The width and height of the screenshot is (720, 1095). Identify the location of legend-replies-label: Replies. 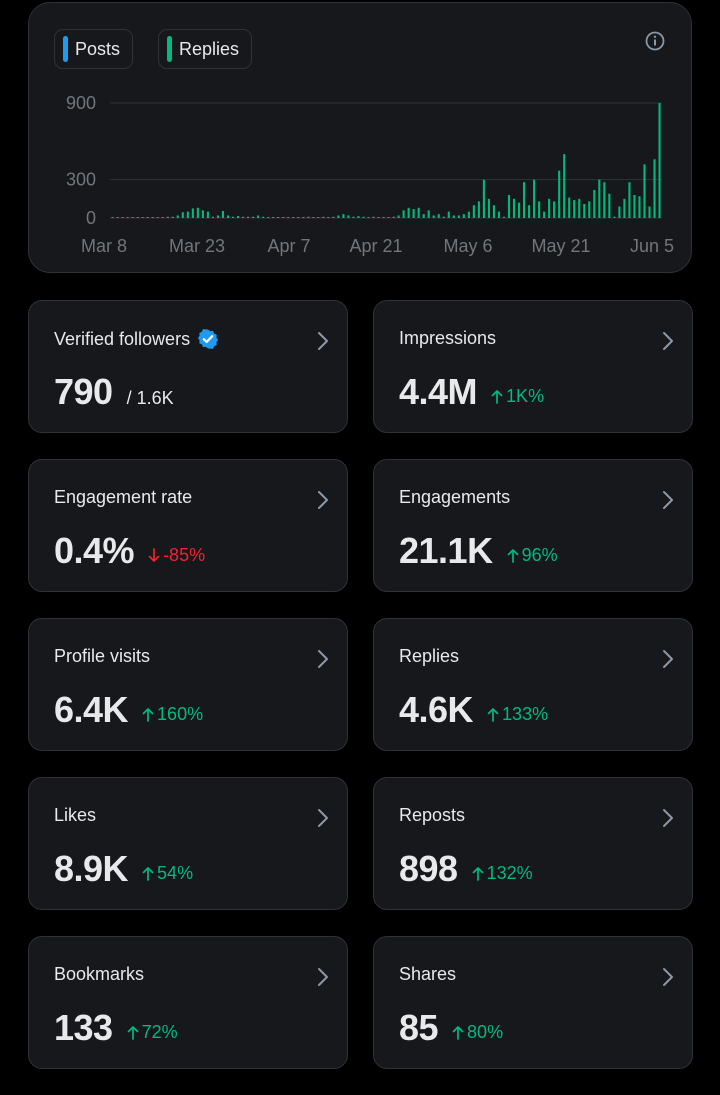
(209, 48).